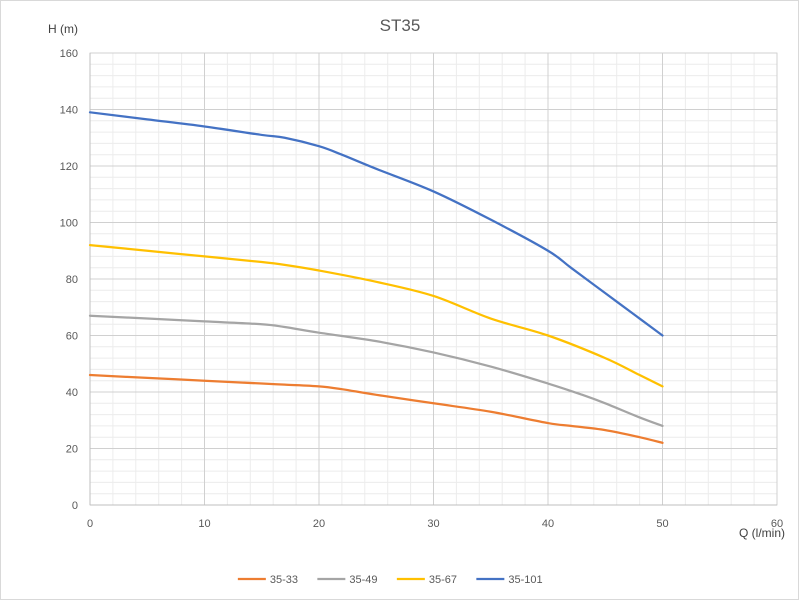 This screenshot has width=799, height=601. What do you see at coordinates (69, 224) in the screenshot?
I see `y-tick-label: 100` at bounding box center [69, 224].